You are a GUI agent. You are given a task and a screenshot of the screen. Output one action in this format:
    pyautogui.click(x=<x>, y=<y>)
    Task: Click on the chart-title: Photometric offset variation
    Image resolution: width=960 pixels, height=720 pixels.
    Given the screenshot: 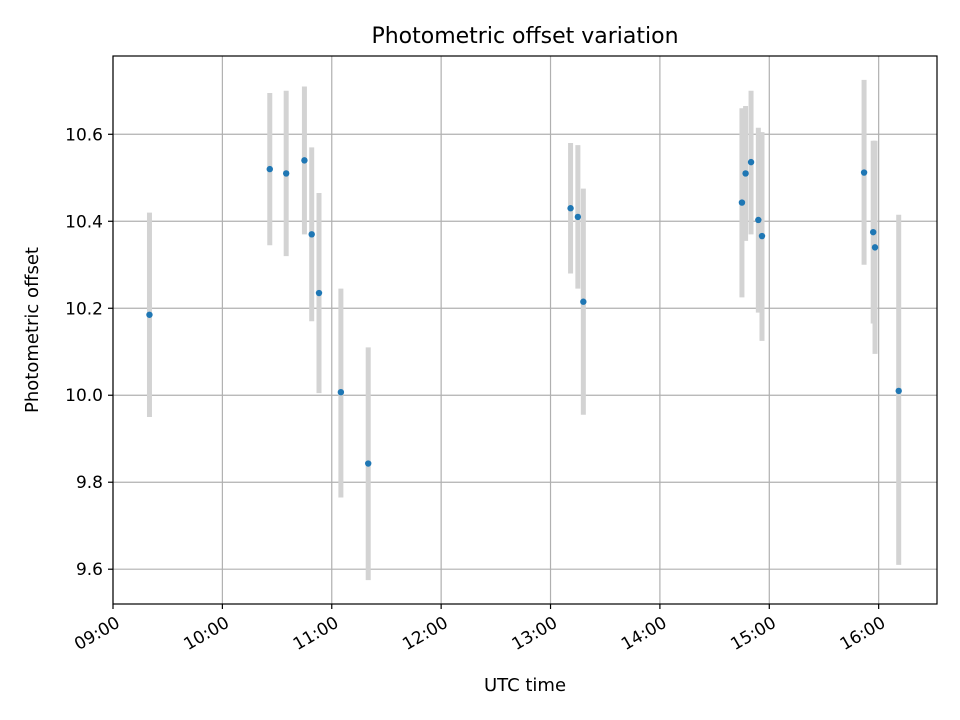 What is the action you would take?
    pyautogui.click(x=524, y=36)
    